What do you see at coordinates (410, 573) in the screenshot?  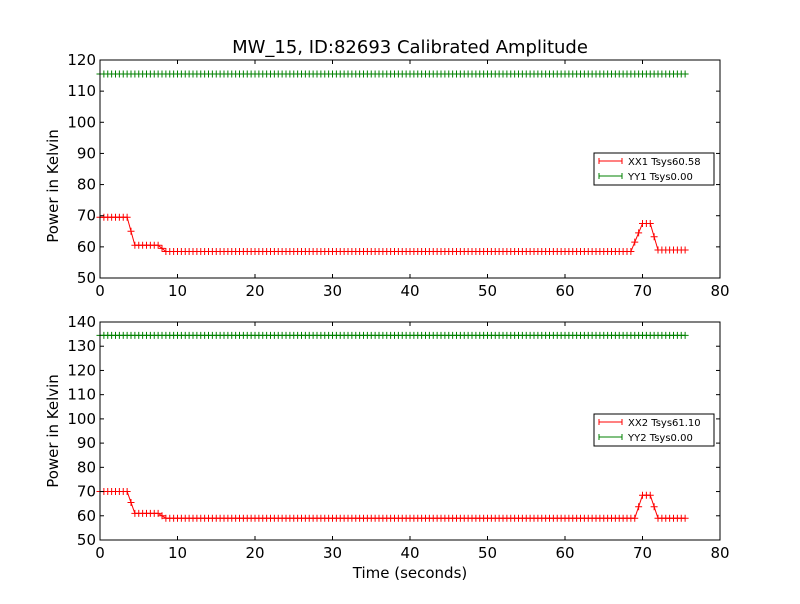 I see `xlabel-bottom: Time (seconds)` at bounding box center [410, 573].